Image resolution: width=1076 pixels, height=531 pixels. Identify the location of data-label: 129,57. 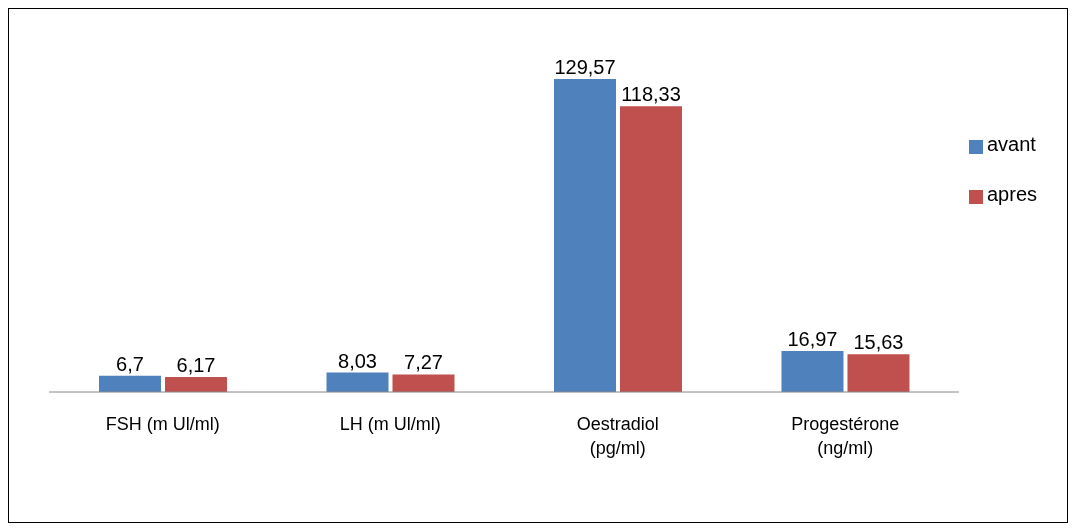
(585, 67).